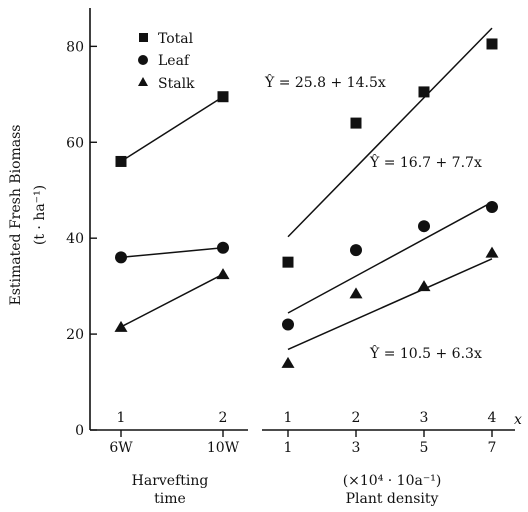  I want to click on legend-leaf-marker, so click(143, 60).